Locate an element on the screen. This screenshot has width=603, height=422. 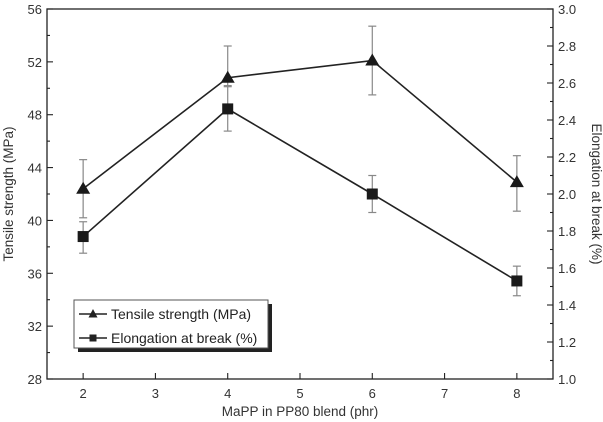
legend-box is located at coordinates (171, 324).